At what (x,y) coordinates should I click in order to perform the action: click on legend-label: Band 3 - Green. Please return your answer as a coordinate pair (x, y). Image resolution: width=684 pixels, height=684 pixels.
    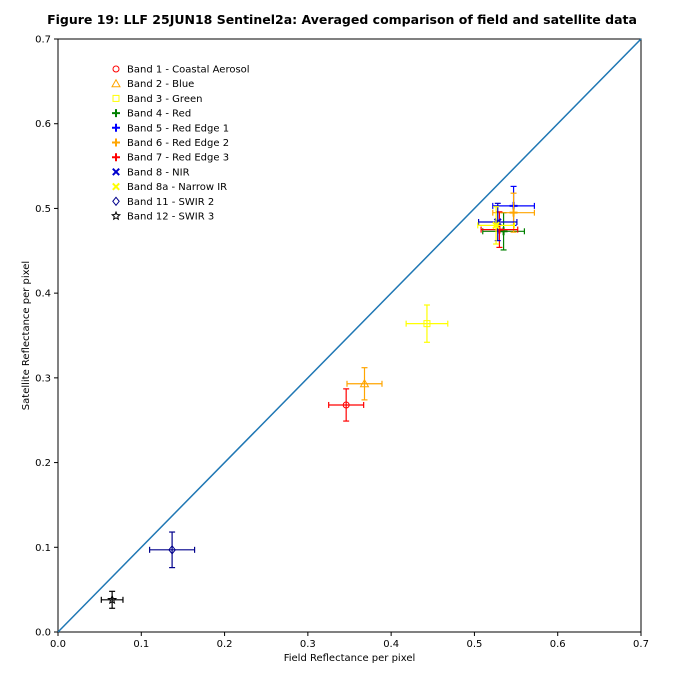
    Looking at the image, I should click on (164, 99).